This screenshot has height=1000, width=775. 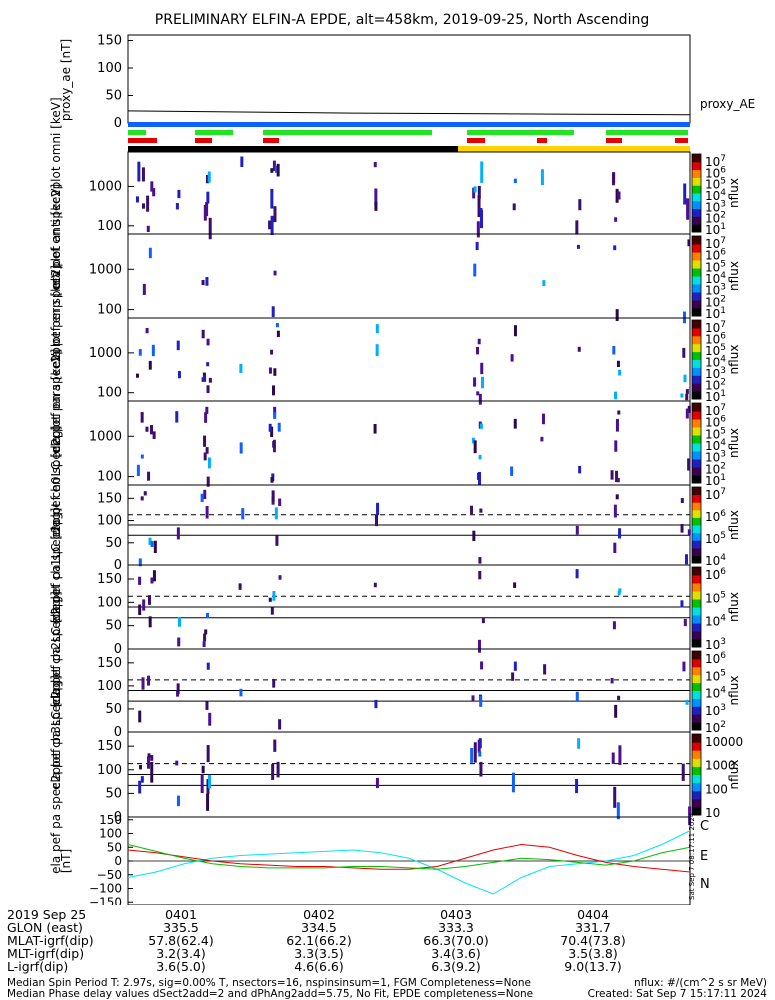 I want to click on legend-N: N, so click(x=705, y=884).